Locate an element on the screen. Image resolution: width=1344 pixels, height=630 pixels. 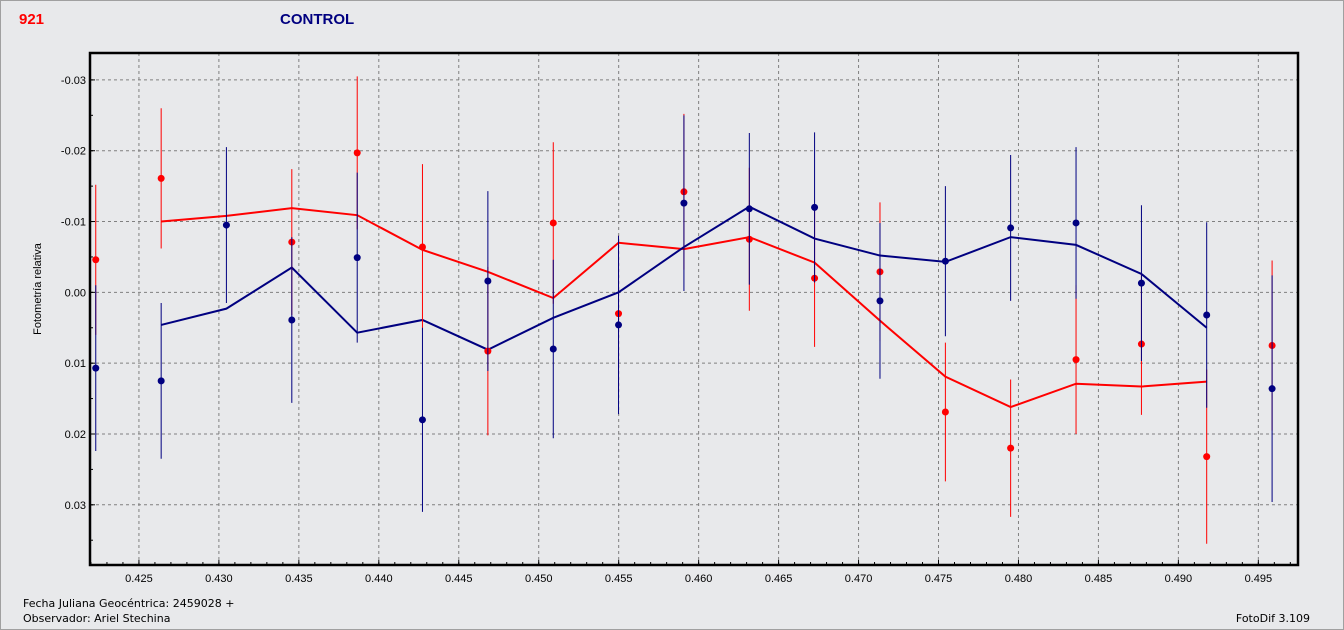
x-tick-label: 0.495 is located at coordinates (1259, 579).